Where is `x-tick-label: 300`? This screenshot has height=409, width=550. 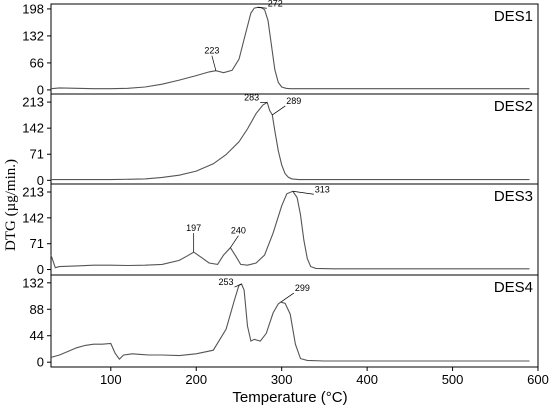
x-tick-label: 300 is located at coordinates (282, 379).